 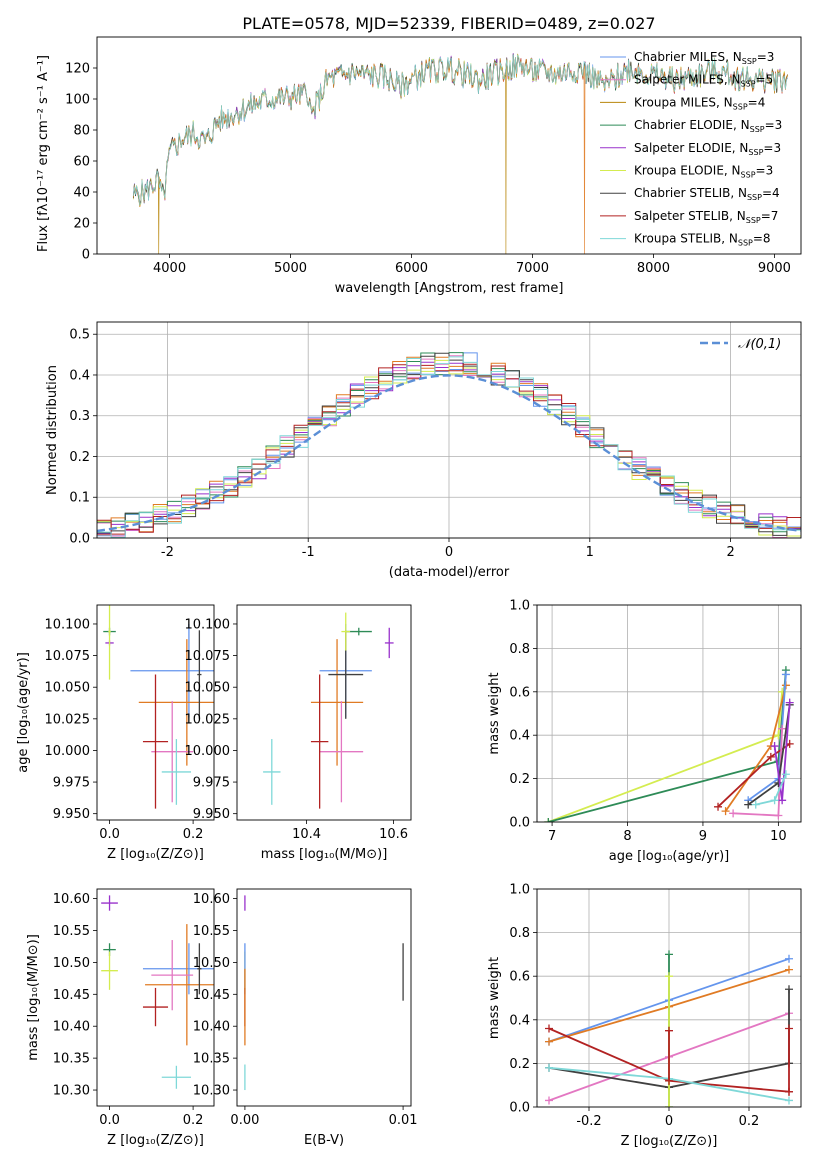 What do you see at coordinates (109, 834) in the screenshot?
I see `x-tick-label: 0.0` at bounding box center [109, 834].